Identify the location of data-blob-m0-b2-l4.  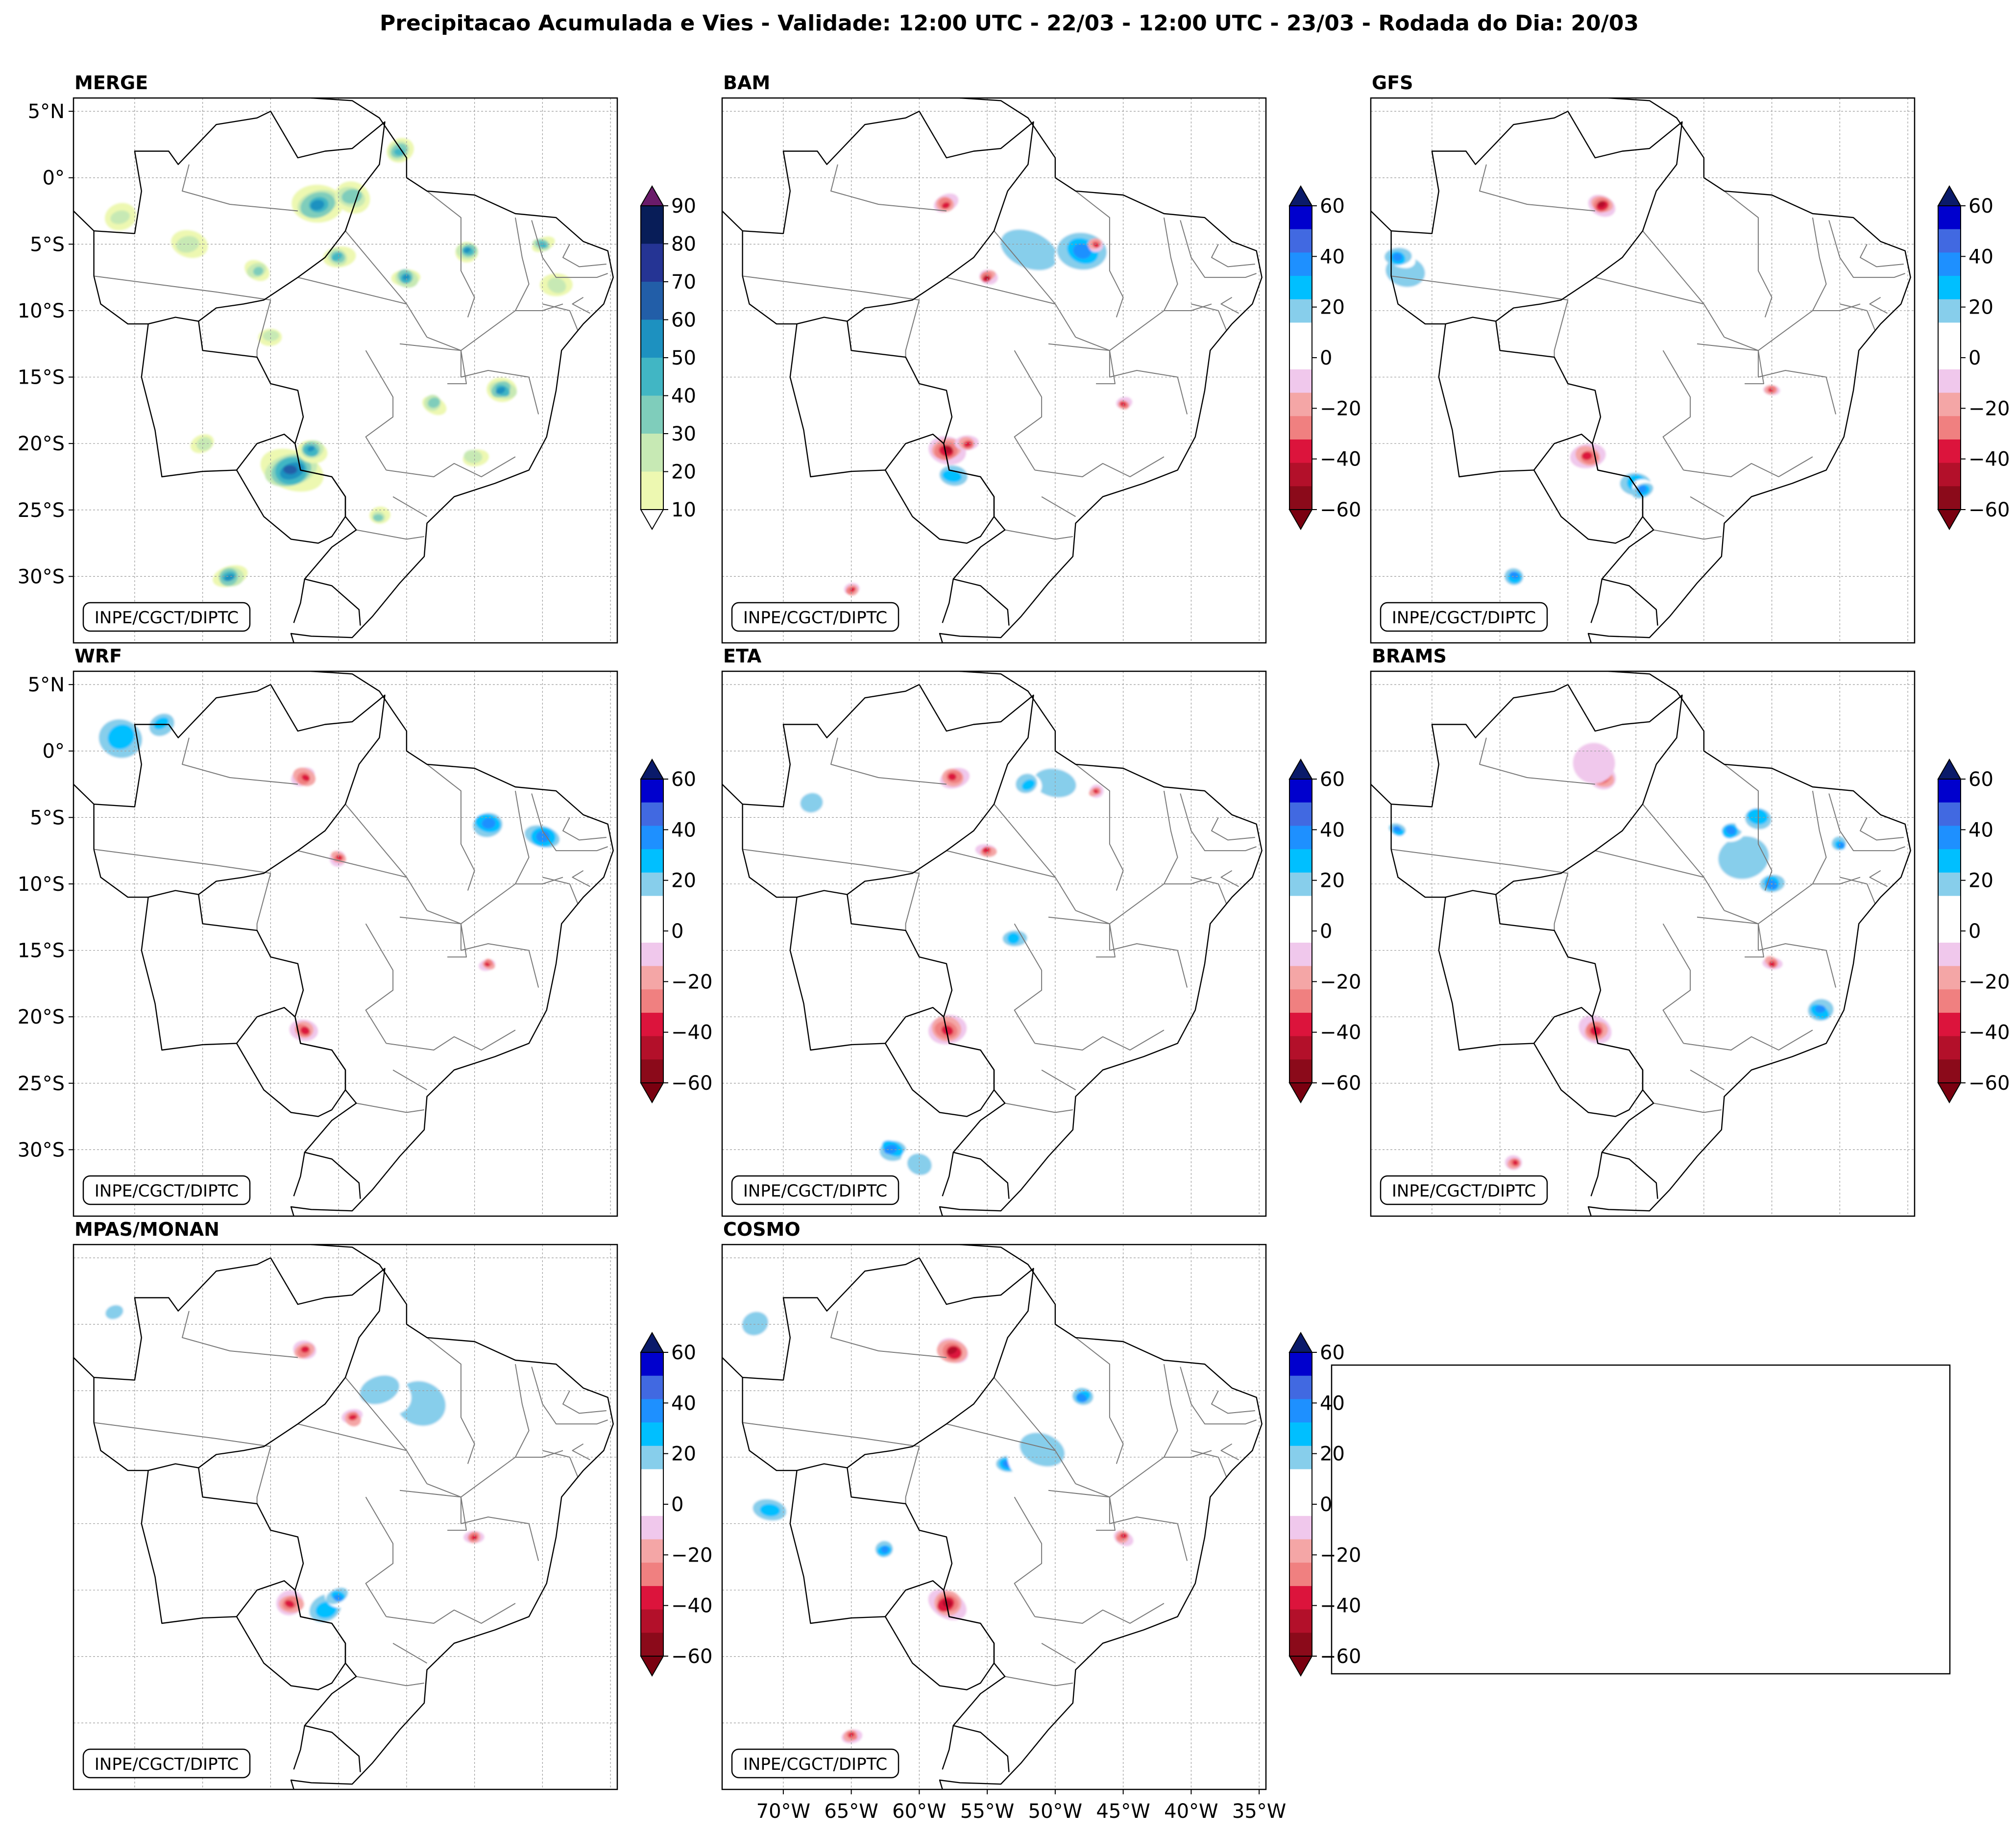
(317, 205).